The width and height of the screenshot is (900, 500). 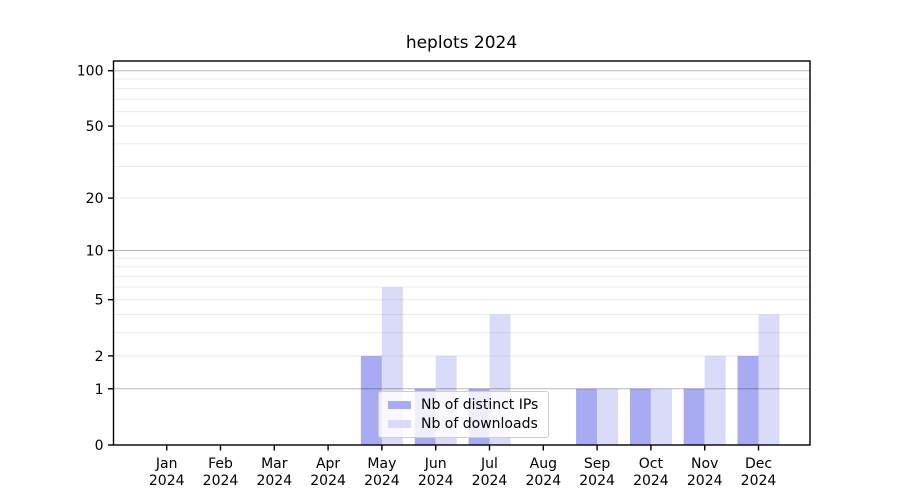 I want to click on x-tick-month: Apr, so click(x=328, y=464).